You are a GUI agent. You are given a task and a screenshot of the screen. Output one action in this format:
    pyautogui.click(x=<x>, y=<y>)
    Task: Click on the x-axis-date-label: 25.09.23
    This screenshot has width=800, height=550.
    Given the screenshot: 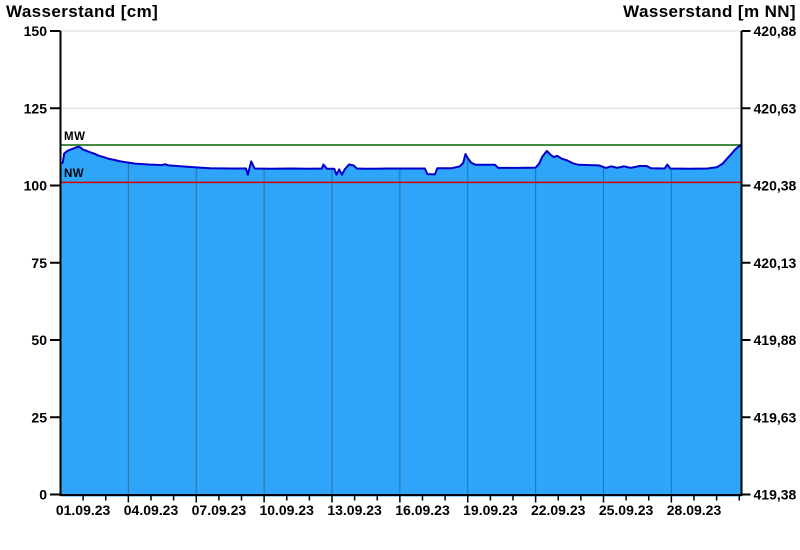 What is the action you would take?
    pyautogui.click(x=626, y=510)
    